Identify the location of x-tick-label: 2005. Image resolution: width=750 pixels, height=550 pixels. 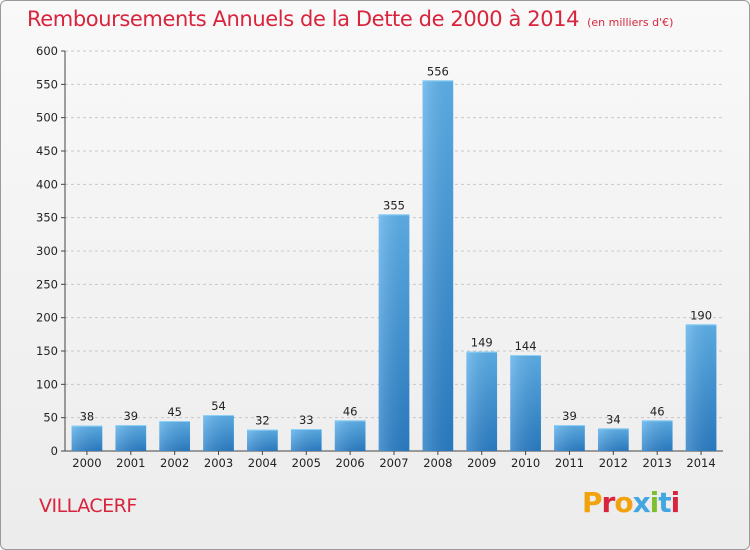
(306, 463).